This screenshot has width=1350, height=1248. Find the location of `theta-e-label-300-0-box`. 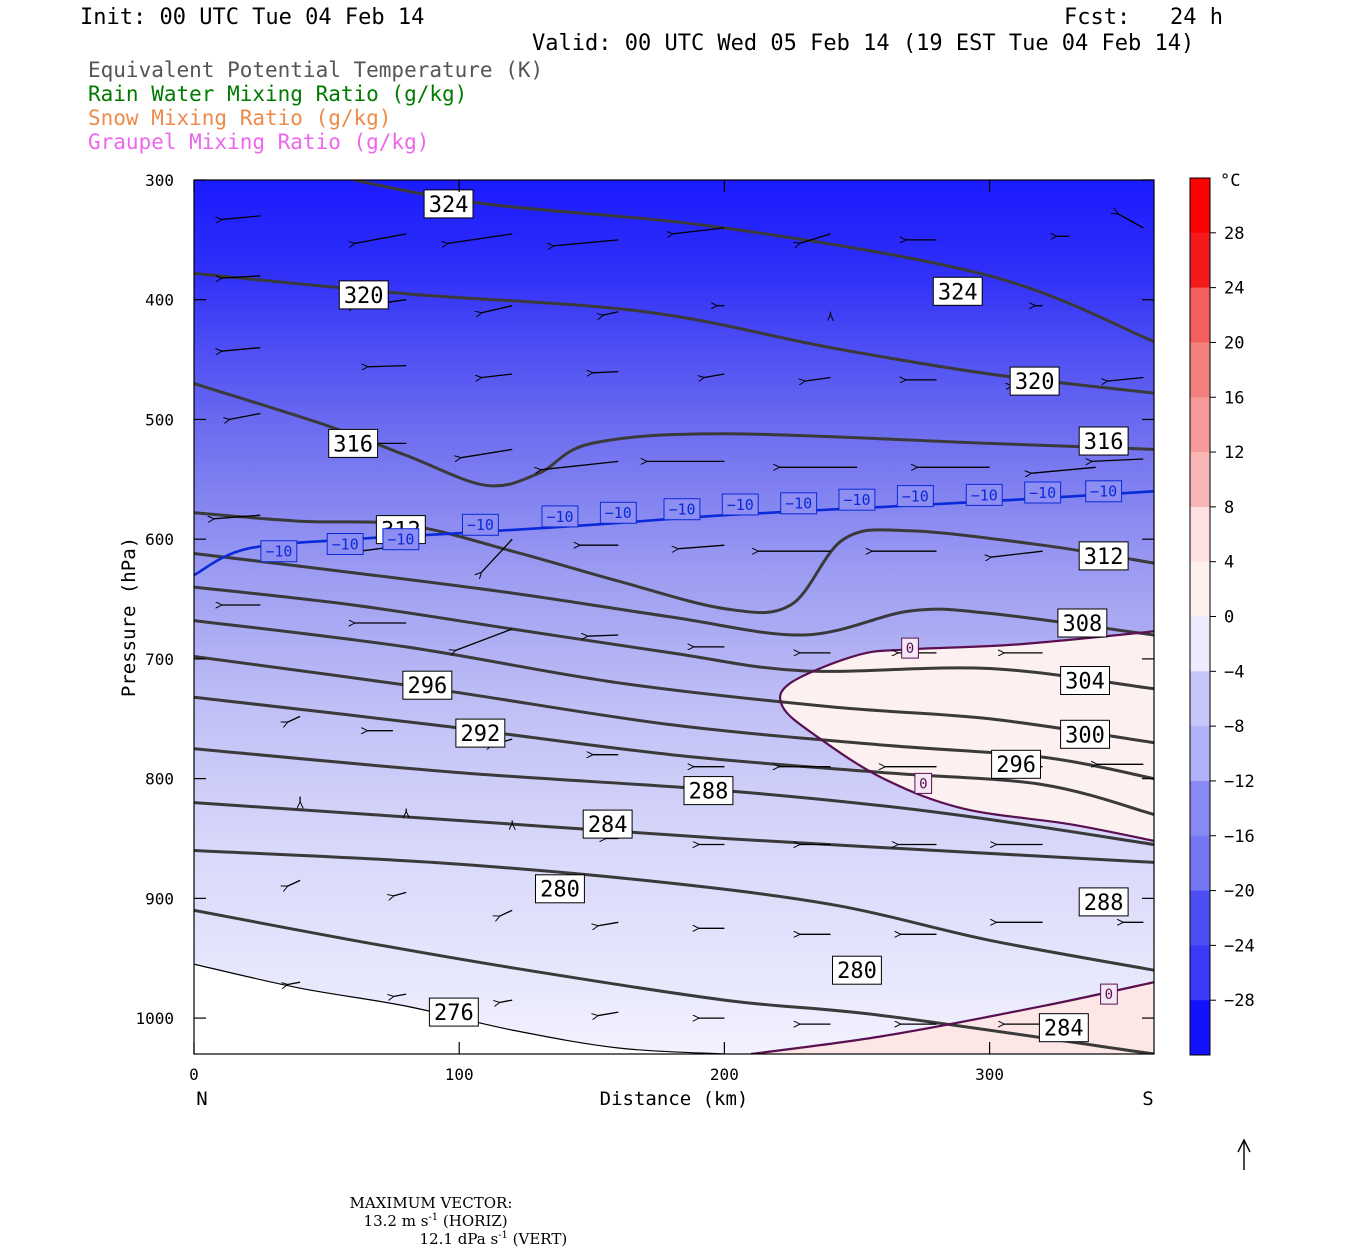

theta-e-label-300-0-box is located at coordinates (1085, 734).